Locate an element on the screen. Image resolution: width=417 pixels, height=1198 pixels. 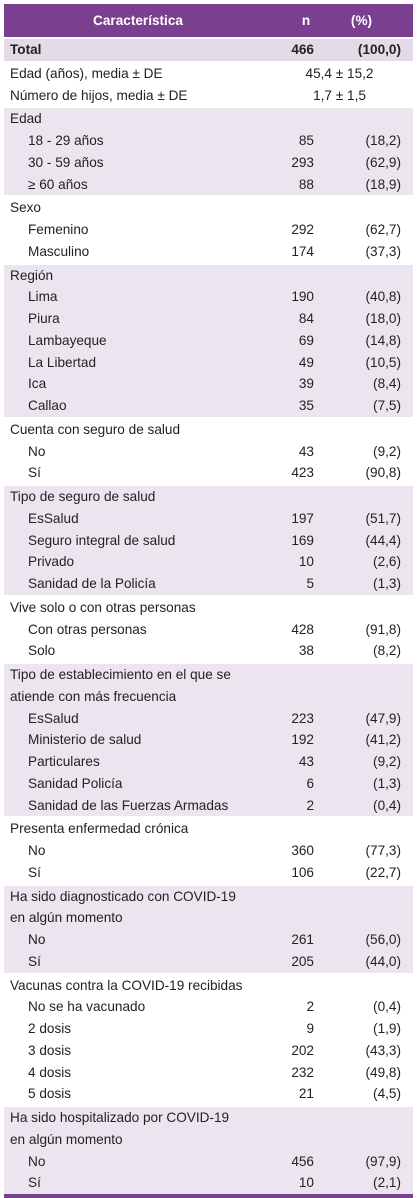
percent-cell: (44,0) is located at coordinates (383, 961).